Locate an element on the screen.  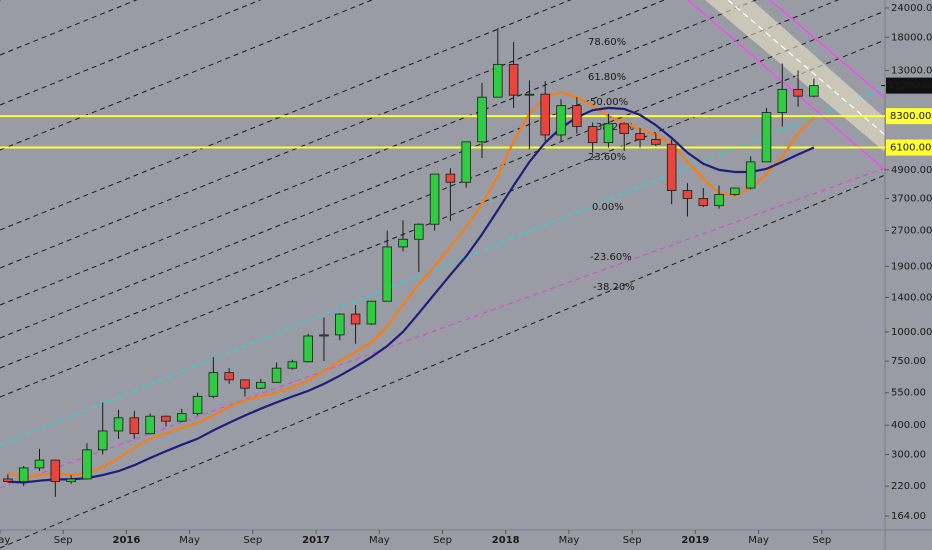
y-tick-label: 18000.00 is located at coordinates (911, 37).